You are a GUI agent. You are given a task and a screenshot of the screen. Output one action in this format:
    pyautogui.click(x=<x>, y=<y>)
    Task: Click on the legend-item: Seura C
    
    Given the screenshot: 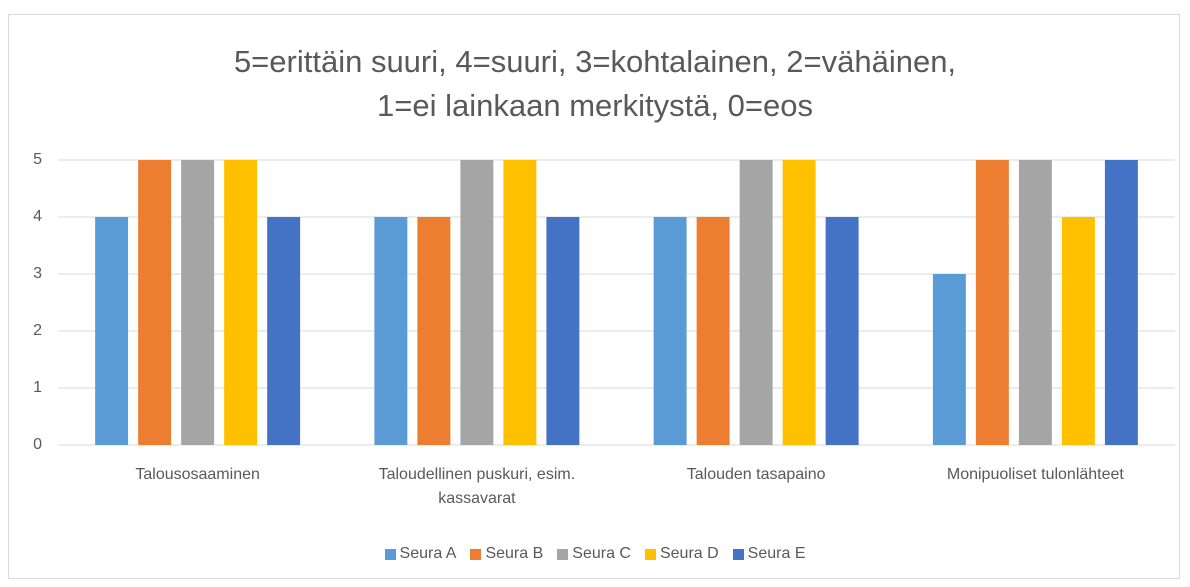 What is the action you would take?
    pyautogui.click(x=594, y=554)
    